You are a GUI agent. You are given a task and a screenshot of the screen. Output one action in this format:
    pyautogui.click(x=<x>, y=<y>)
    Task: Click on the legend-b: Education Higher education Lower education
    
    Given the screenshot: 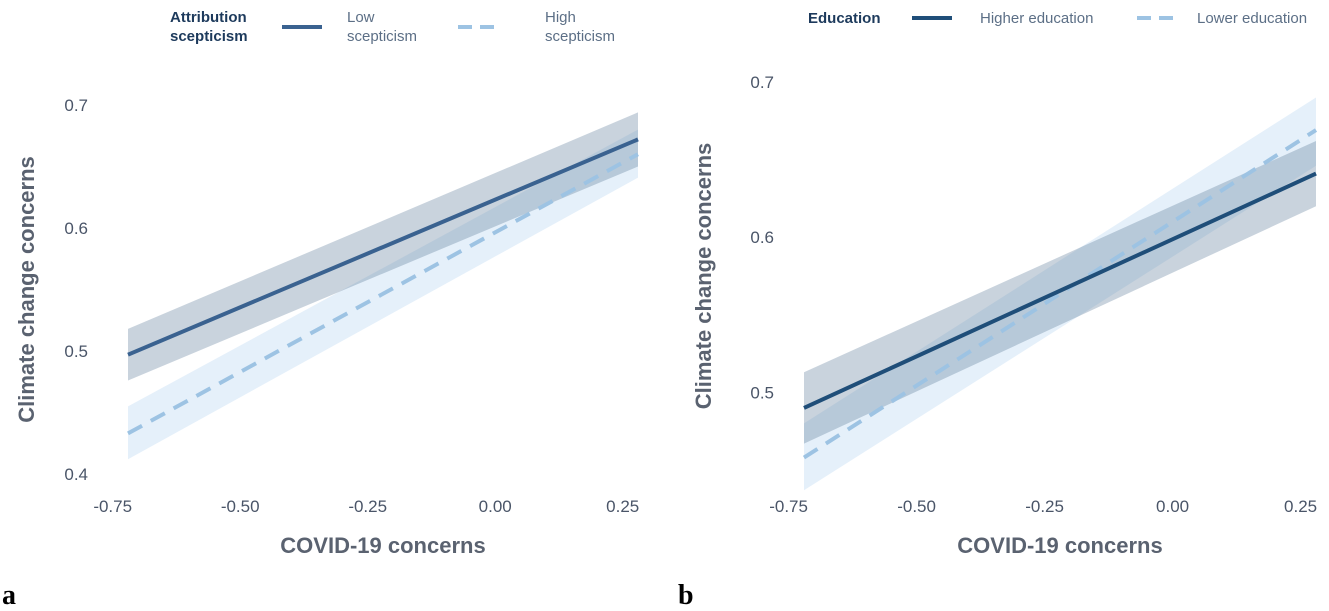 What is the action you would take?
    pyautogui.click(x=1057, y=18)
    